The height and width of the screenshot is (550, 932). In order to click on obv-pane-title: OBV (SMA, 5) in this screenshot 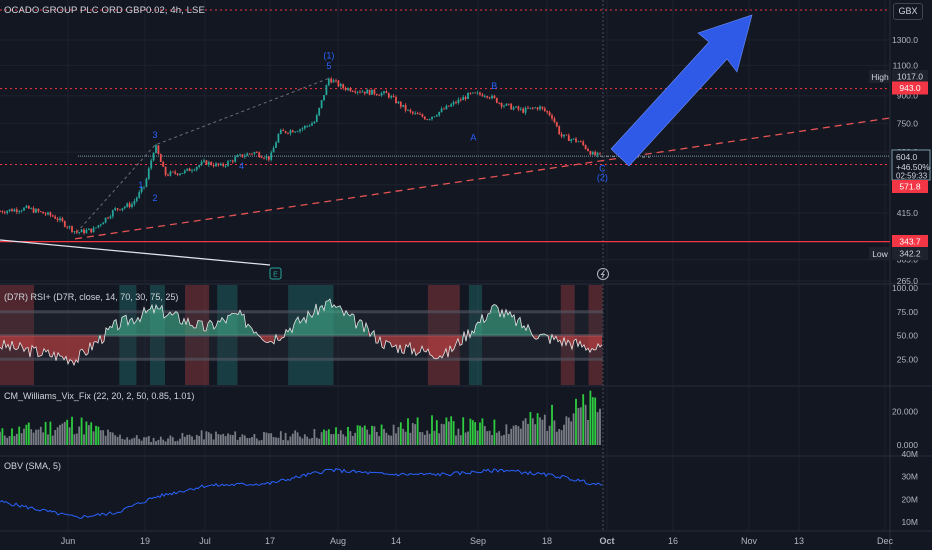, I will do `click(33, 466)`.